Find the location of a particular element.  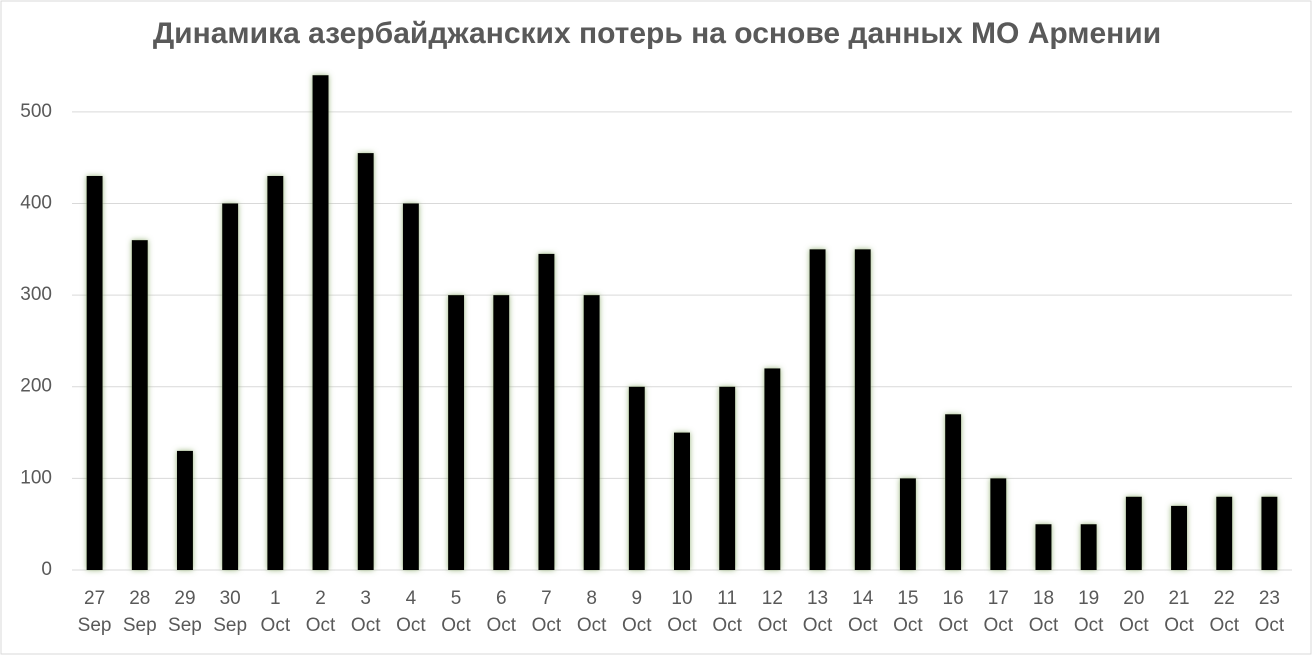

x-tick-label: 21 Oct is located at coordinates (1179, 612).